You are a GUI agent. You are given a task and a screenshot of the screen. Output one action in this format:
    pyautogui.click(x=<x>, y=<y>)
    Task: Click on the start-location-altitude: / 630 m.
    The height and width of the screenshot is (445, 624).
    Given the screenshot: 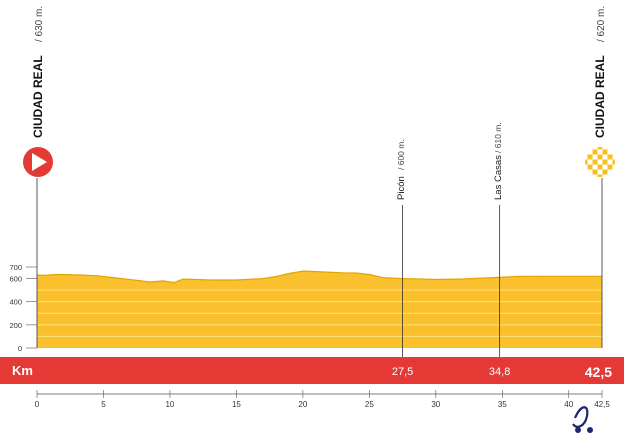 What is the action you would take?
    pyautogui.click(x=39, y=24)
    